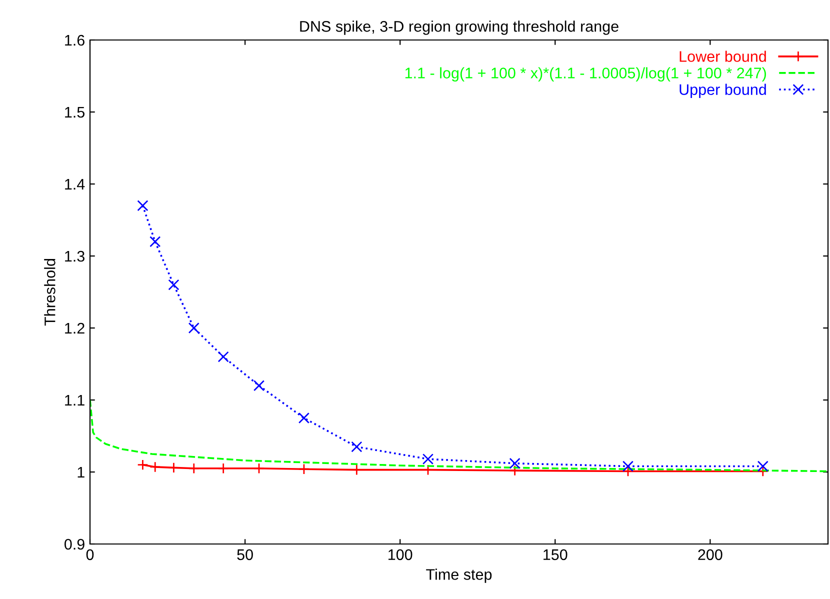 This screenshot has height=599, width=830. I want to click on legend-label: Upper bound, so click(723, 91).